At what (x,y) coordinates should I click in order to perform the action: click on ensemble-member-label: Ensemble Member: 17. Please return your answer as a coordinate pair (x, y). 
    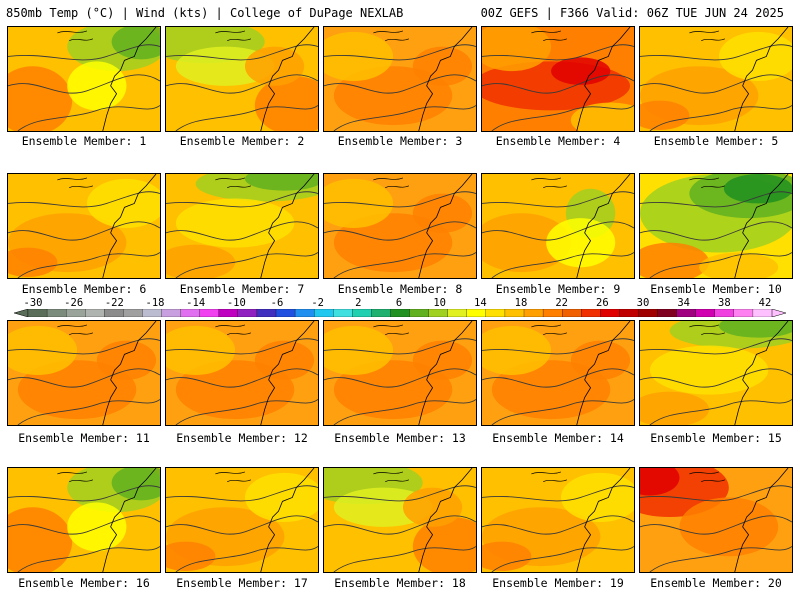
    Looking at the image, I should click on (242, 583).